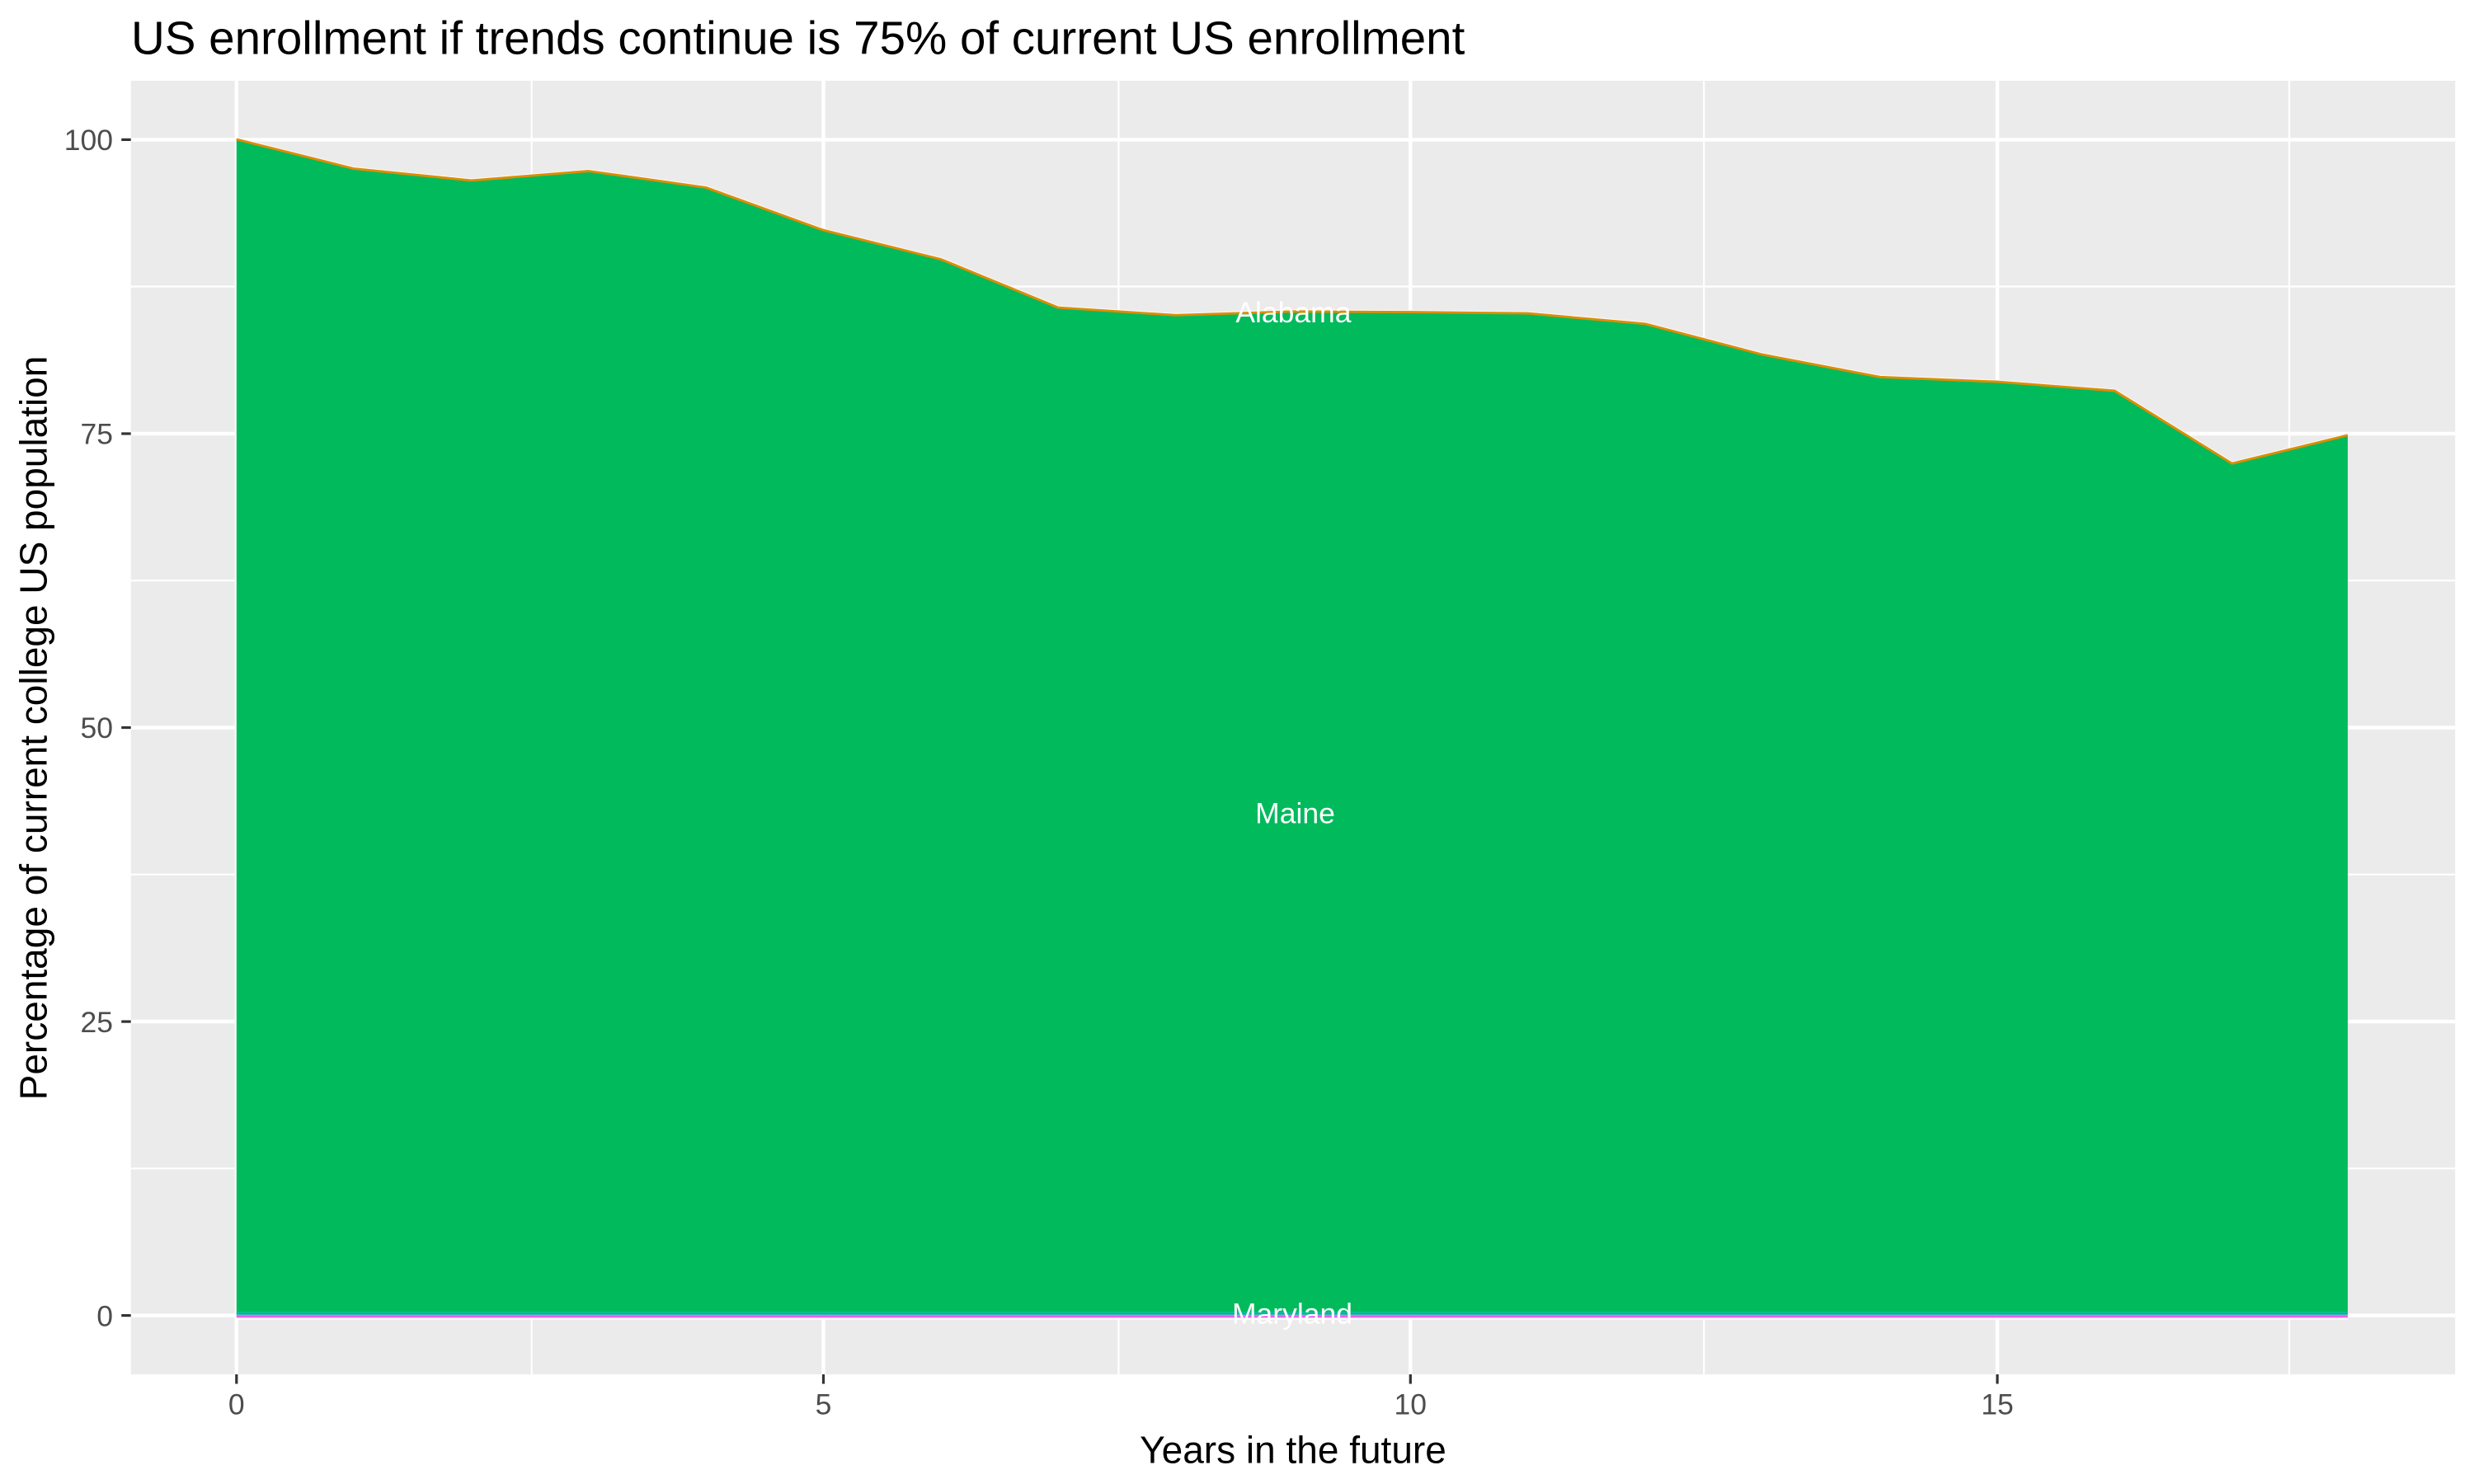 This screenshot has height=1484, width=2474. I want to click on svg-text: Maine, so click(1295, 813).